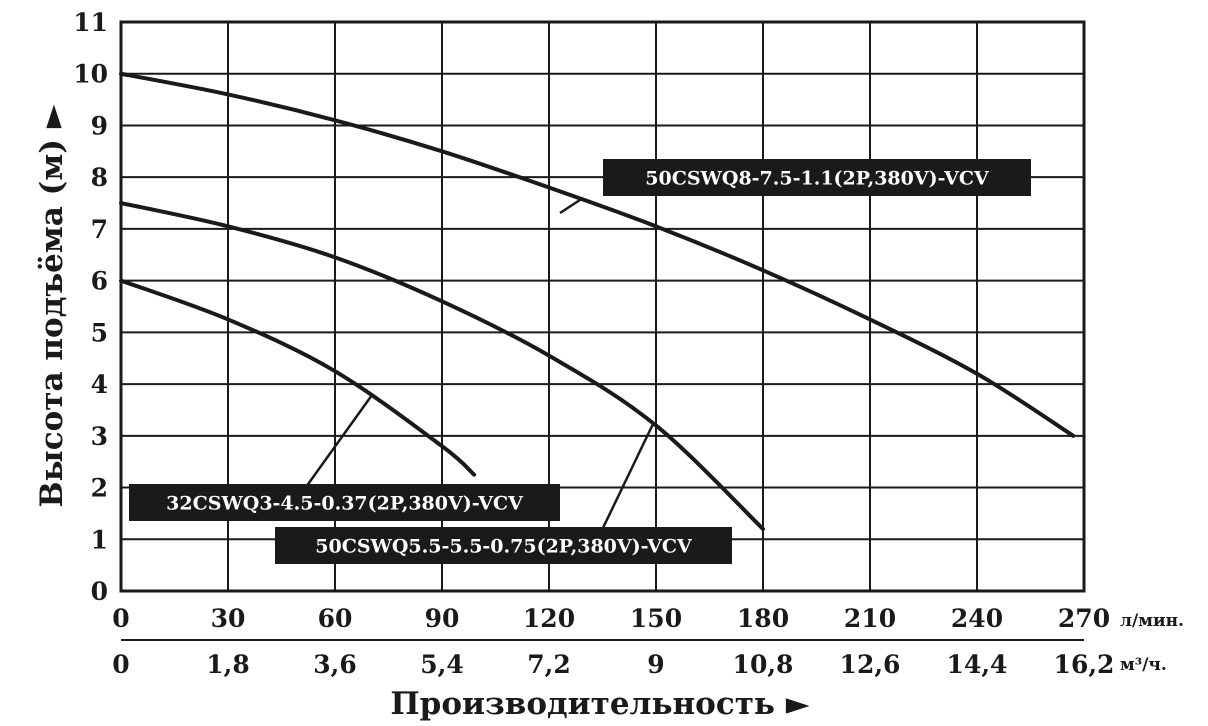 The image size is (1208, 726). I want to click on x-tick-label-secondary: 10,8, so click(763, 664).